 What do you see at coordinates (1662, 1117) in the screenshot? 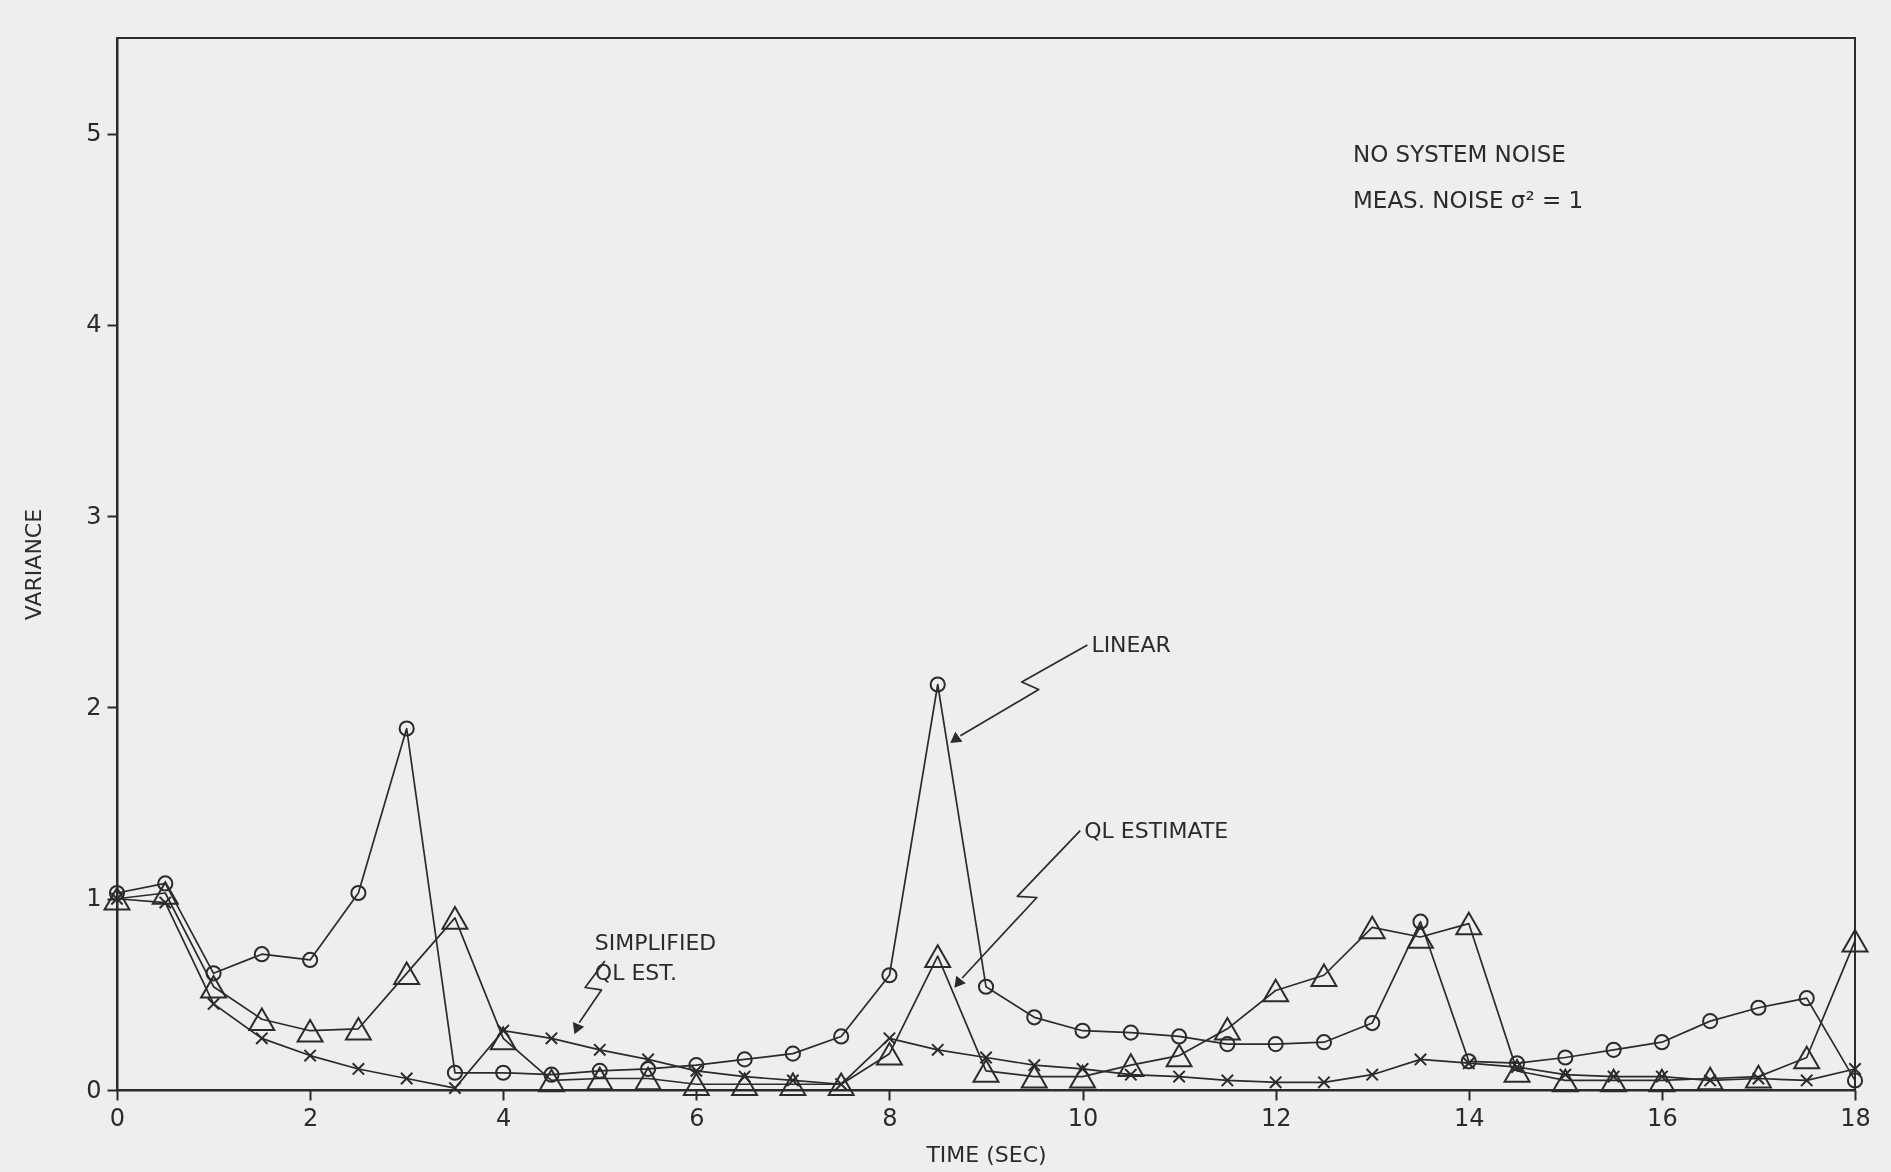
I see `x-tick-label: 16` at bounding box center [1662, 1117].